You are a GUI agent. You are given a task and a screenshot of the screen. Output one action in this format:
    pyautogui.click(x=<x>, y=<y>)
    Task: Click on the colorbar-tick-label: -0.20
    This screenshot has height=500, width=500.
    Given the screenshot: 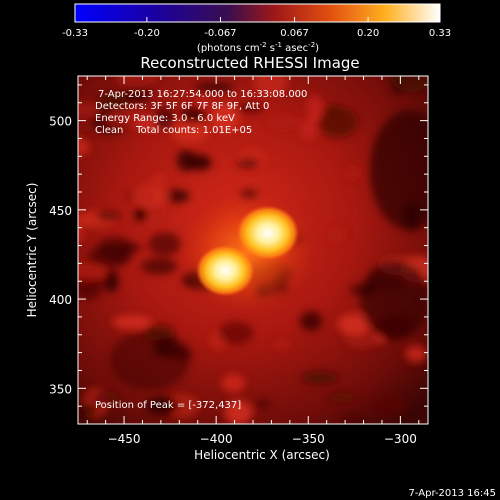 What is the action you would take?
    pyautogui.click(x=147, y=33)
    